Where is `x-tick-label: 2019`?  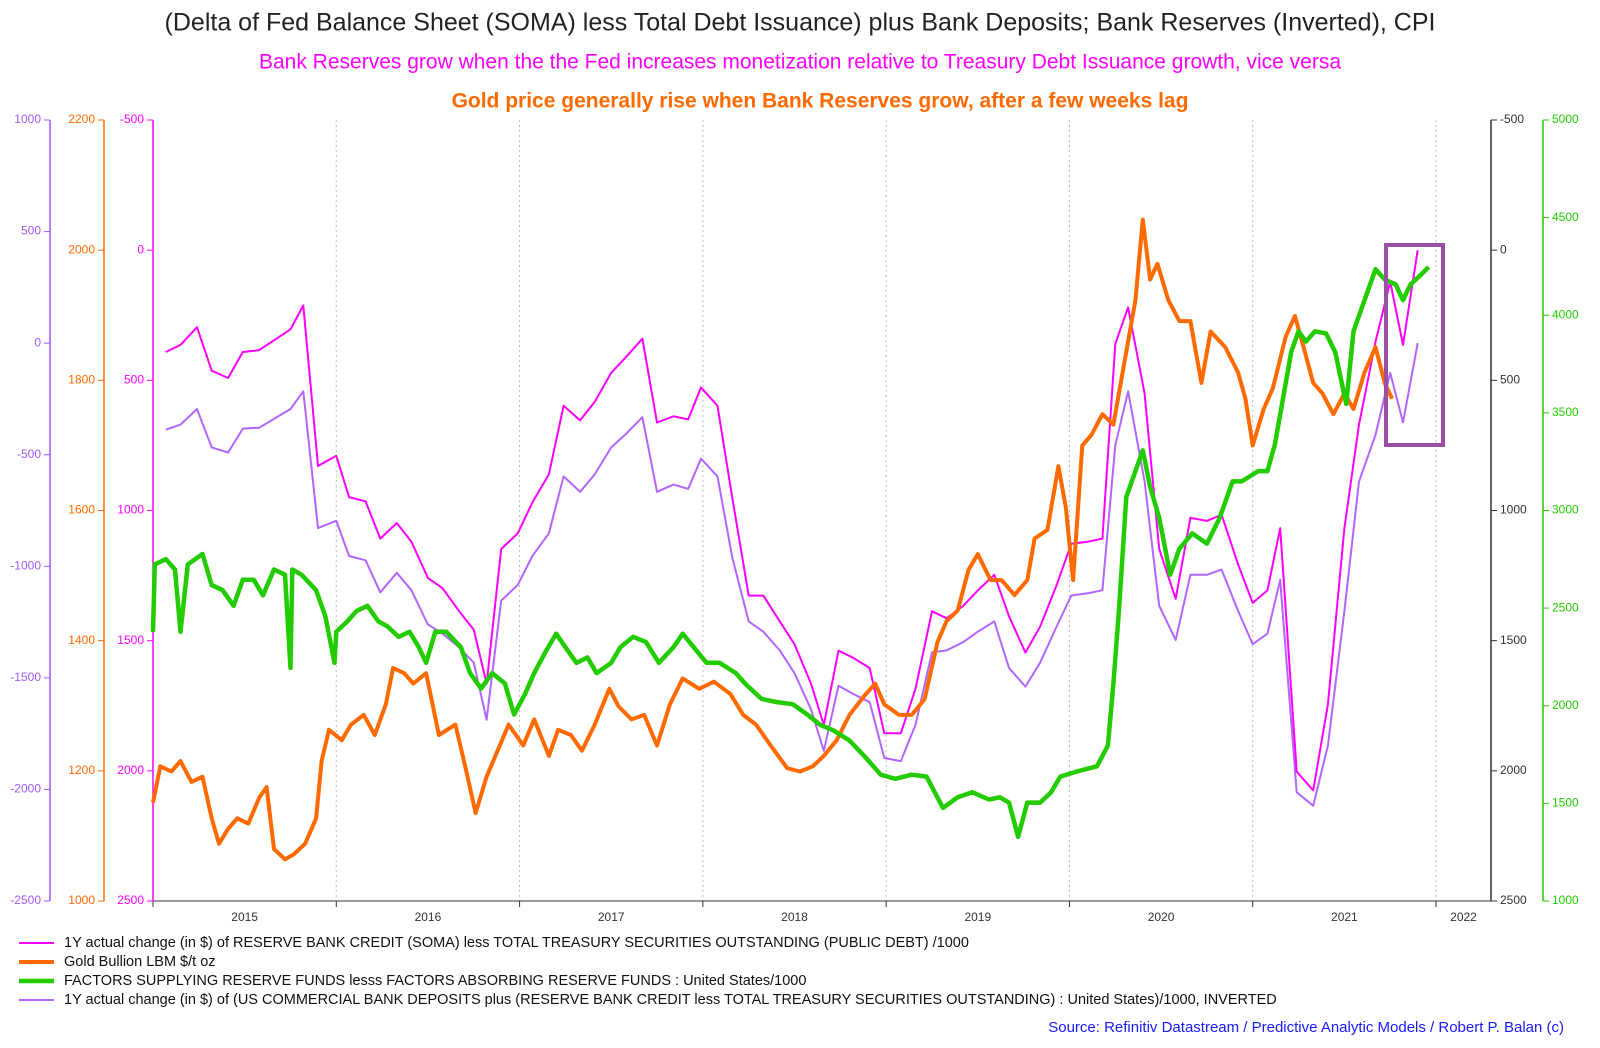 x-tick-label: 2019 is located at coordinates (977, 917).